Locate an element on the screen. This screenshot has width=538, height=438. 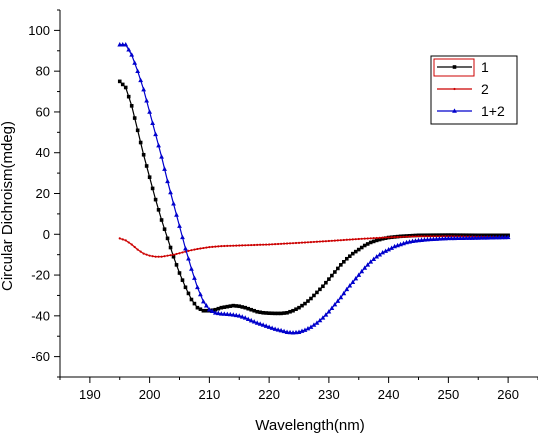
y-tick-label: -40 is located at coordinates (40, 315).